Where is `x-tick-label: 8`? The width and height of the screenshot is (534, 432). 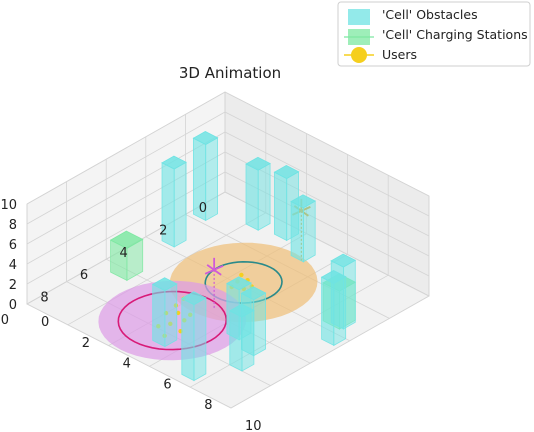 x-tick-label: 8 is located at coordinates (44, 298).